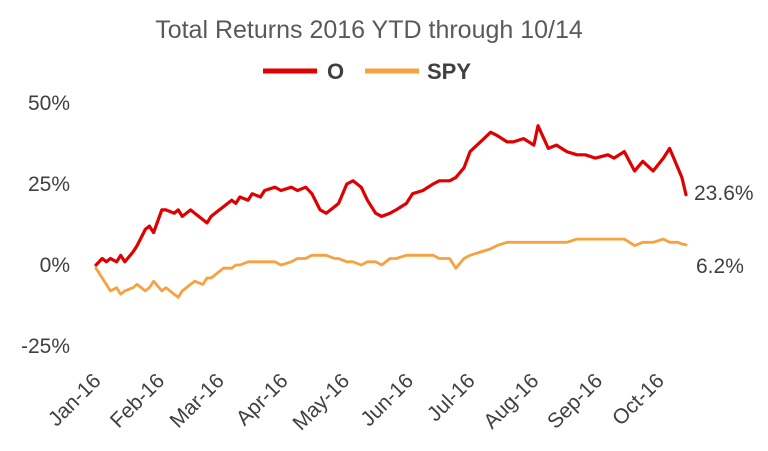 The height and width of the screenshot is (451, 768). What do you see at coordinates (391, 268) in the screenshot?
I see `series-line-spy` at bounding box center [391, 268].